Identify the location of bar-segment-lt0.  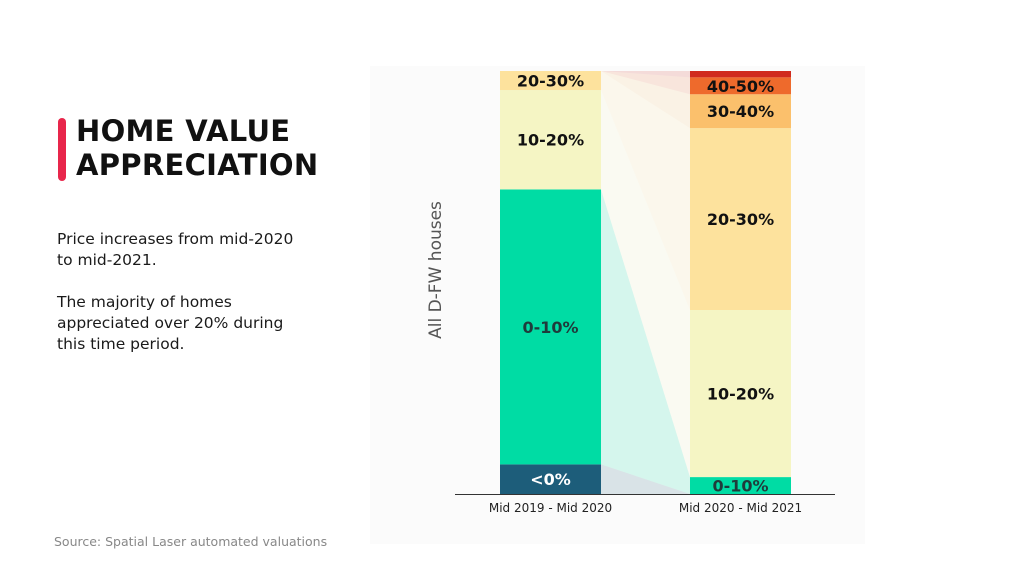
(550, 479).